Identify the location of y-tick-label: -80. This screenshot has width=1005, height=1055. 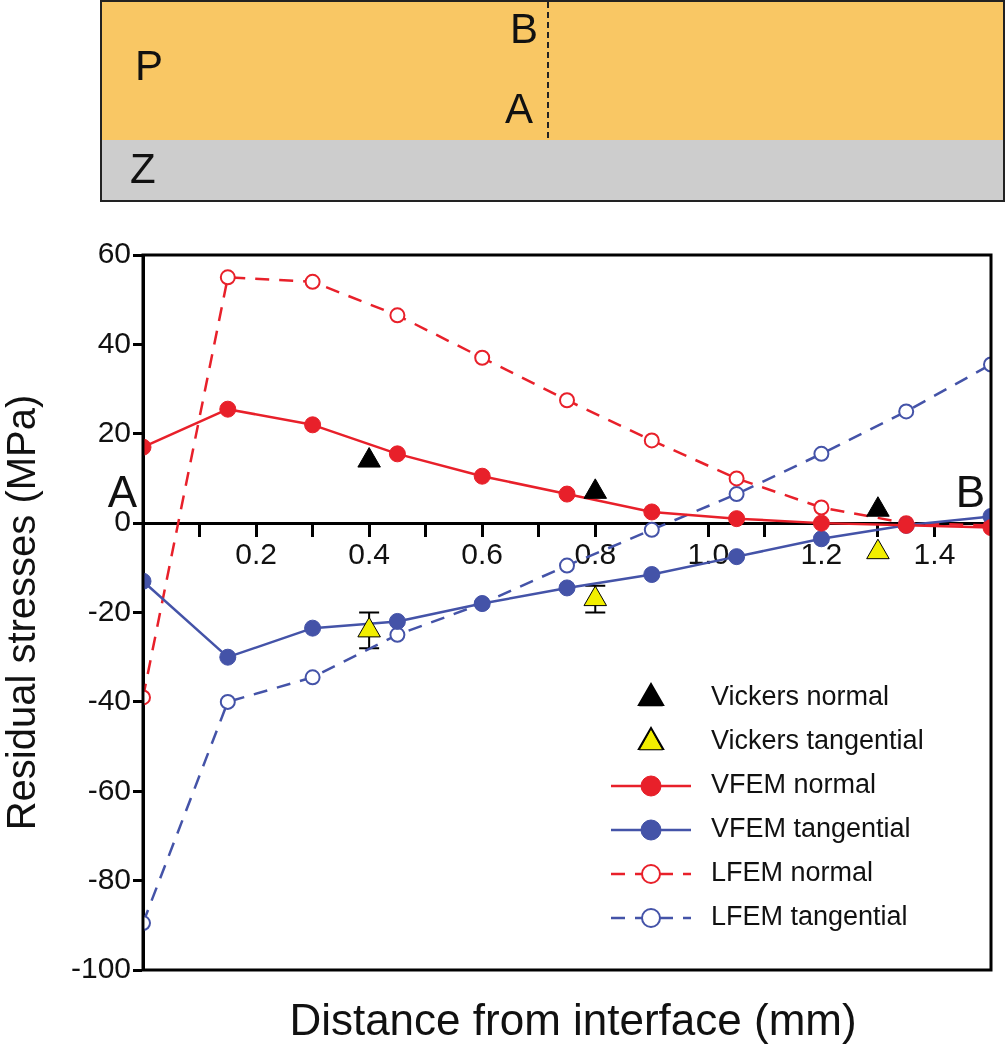
(109, 878).